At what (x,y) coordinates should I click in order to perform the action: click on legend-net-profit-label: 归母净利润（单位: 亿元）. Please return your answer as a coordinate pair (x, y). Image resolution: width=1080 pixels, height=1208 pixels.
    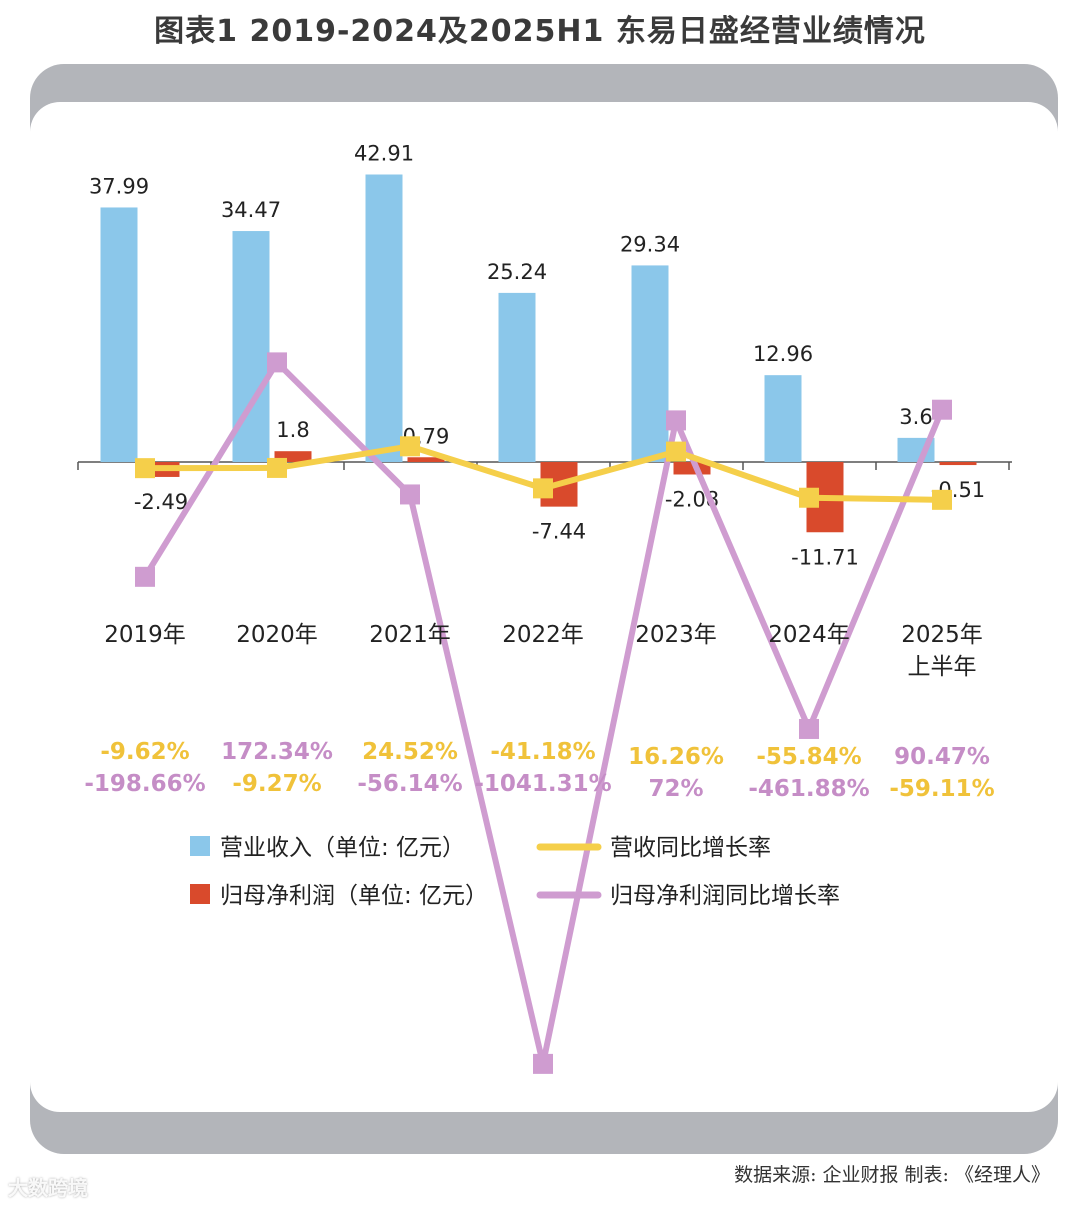
    Looking at the image, I should click on (354, 896).